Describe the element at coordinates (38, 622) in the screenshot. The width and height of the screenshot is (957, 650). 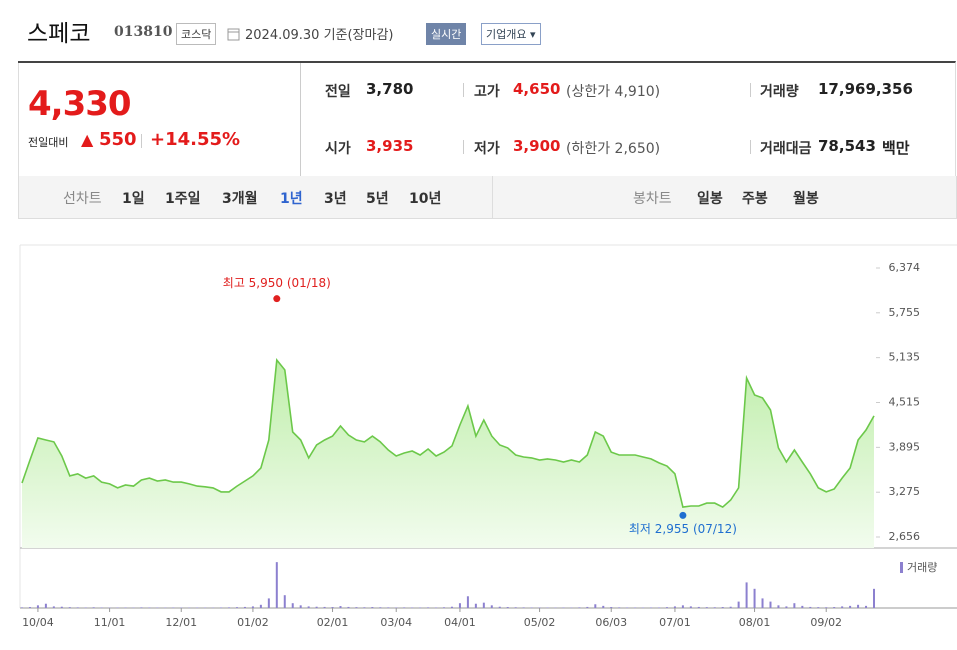
I see `x-tick-label: 10/04` at that location.